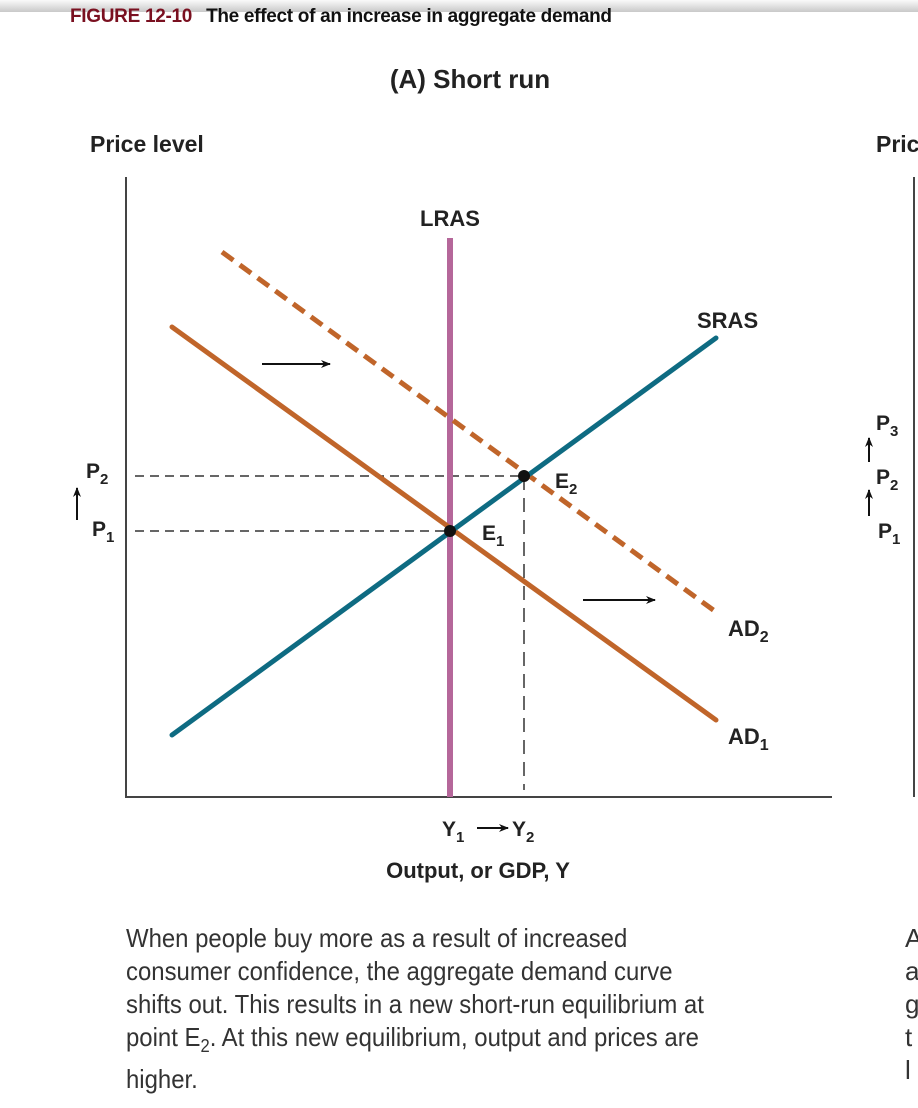  I want to click on p1-label: P1, so click(103, 532).